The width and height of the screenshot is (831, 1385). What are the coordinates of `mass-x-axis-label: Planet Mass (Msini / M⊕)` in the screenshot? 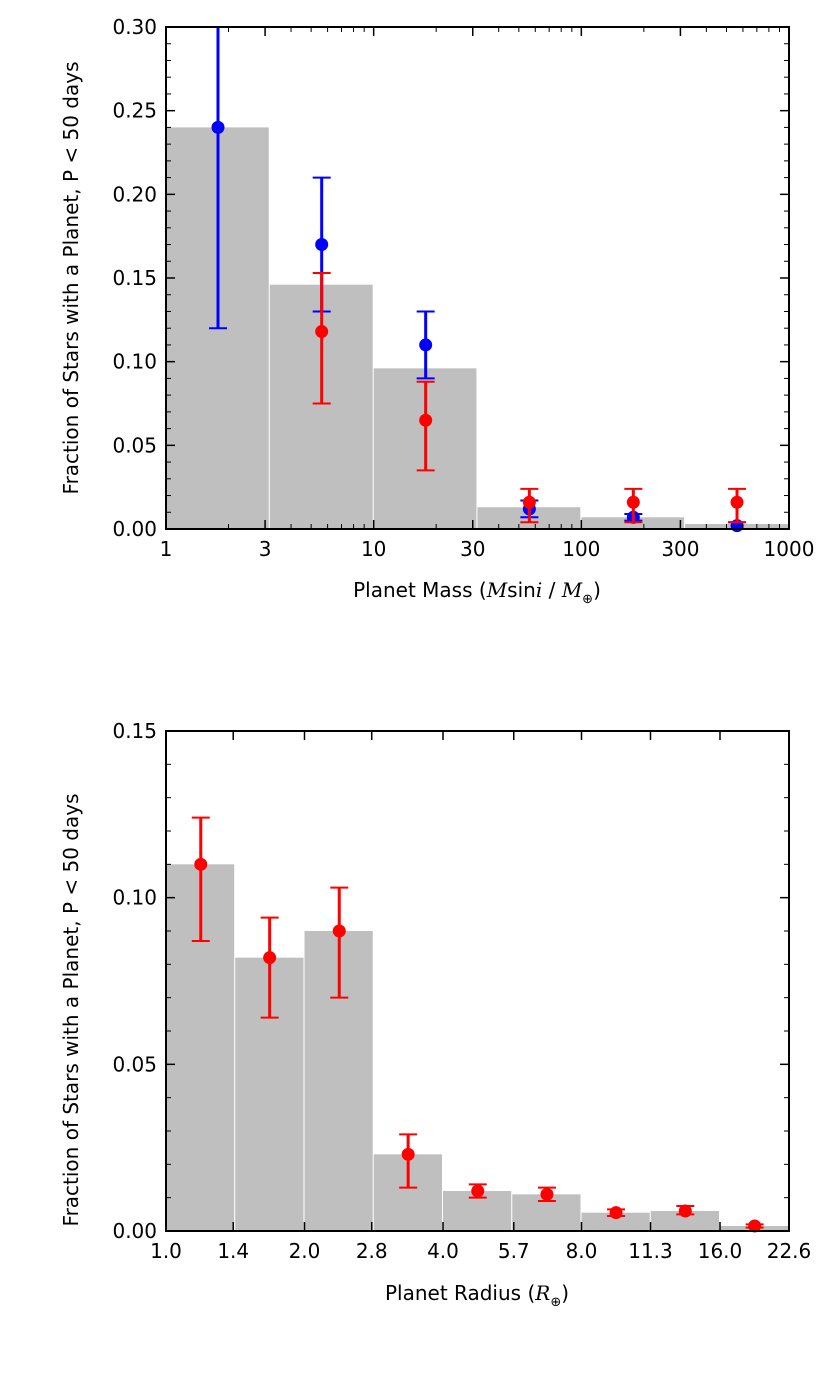 It's located at (477, 592).